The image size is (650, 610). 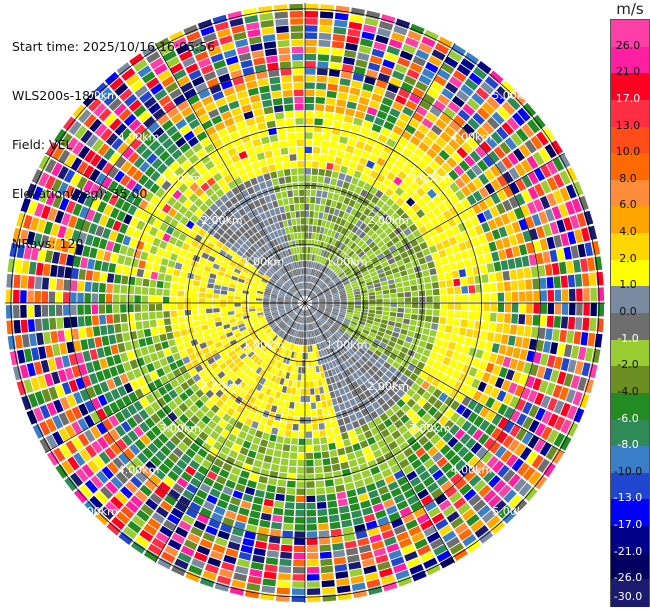 What do you see at coordinates (630, 60) in the screenshot?
I see `colorbar-segment` at bounding box center [630, 60].